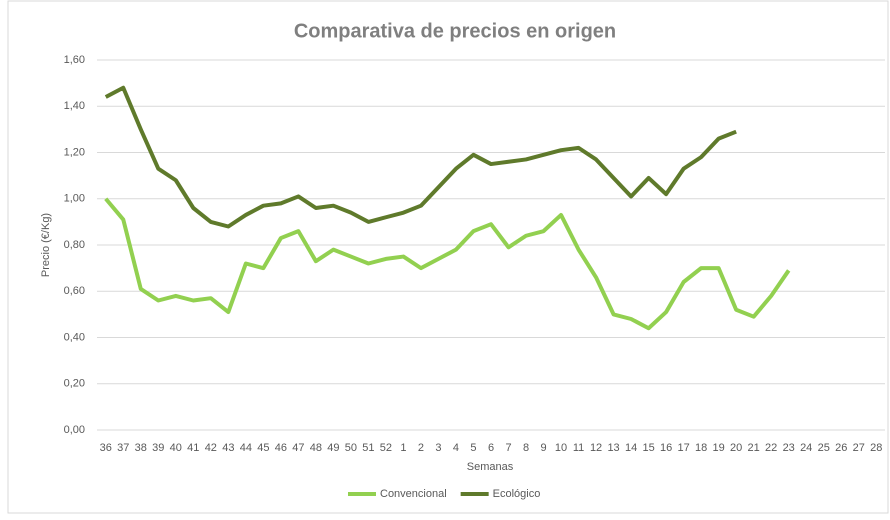 The height and width of the screenshot is (520, 890). Describe the element at coordinates (841, 448) in the screenshot. I see `x-tick-label: 26` at that location.